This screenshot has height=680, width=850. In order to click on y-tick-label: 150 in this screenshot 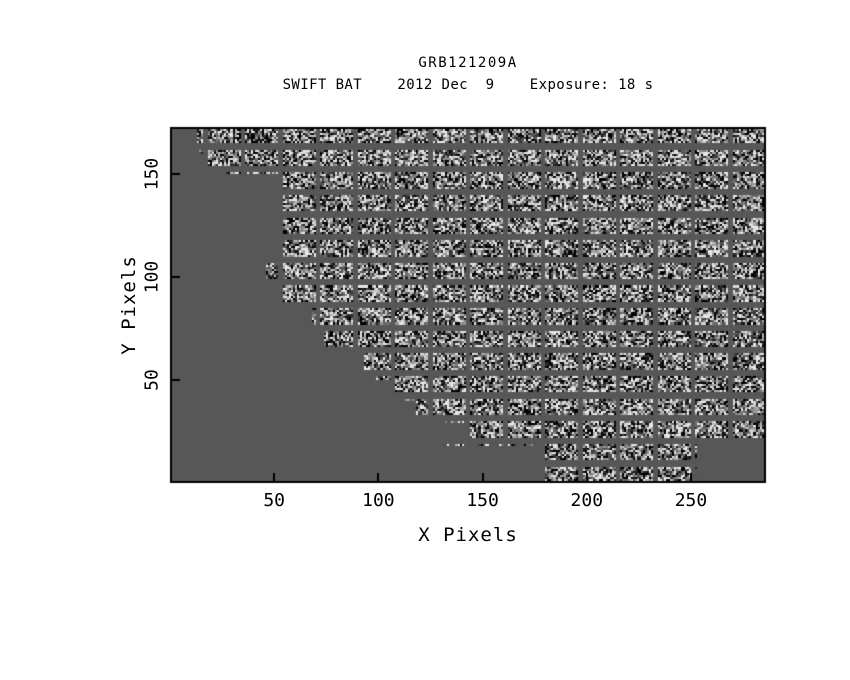, I will do `click(152, 174)`.